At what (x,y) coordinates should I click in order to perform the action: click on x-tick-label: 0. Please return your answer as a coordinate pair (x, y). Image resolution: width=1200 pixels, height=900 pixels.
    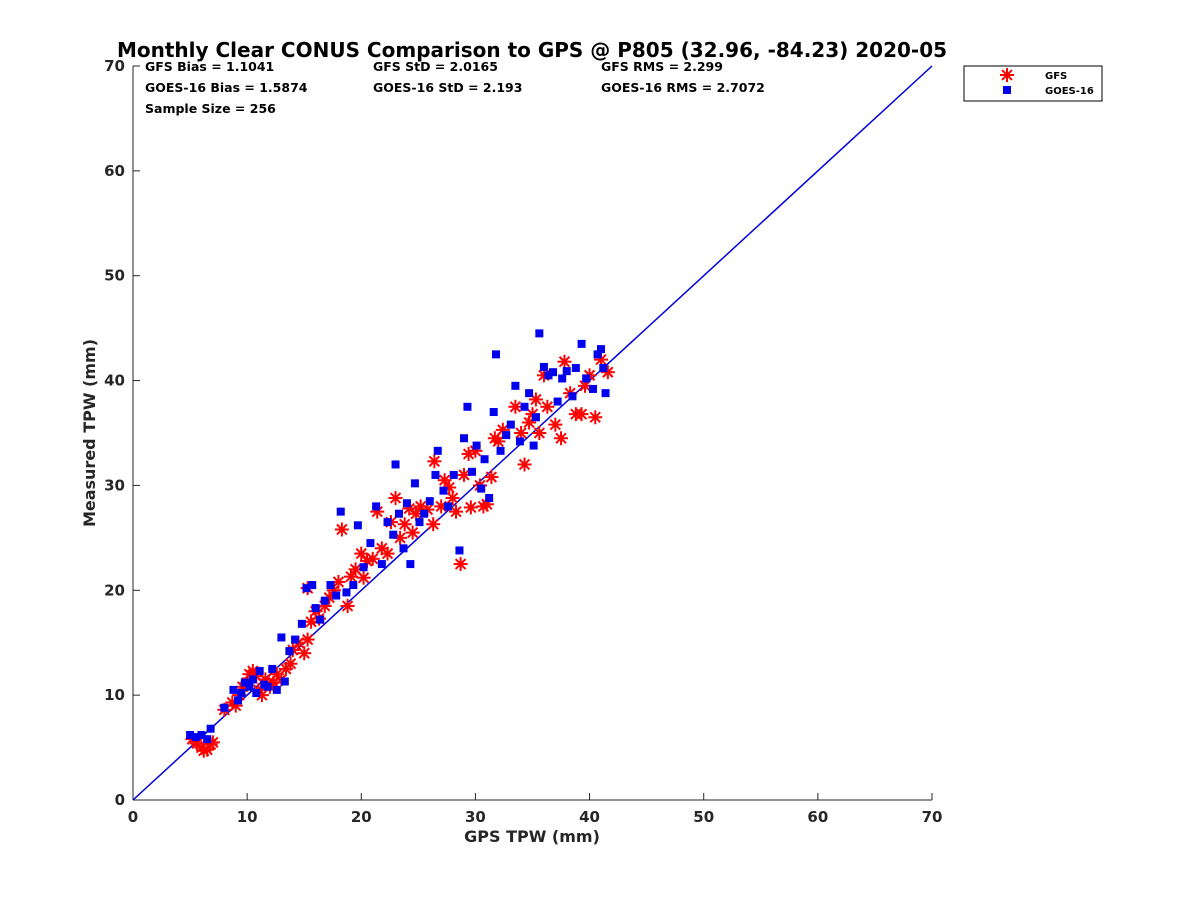
    Looking at the image, I should click on (133, 817).